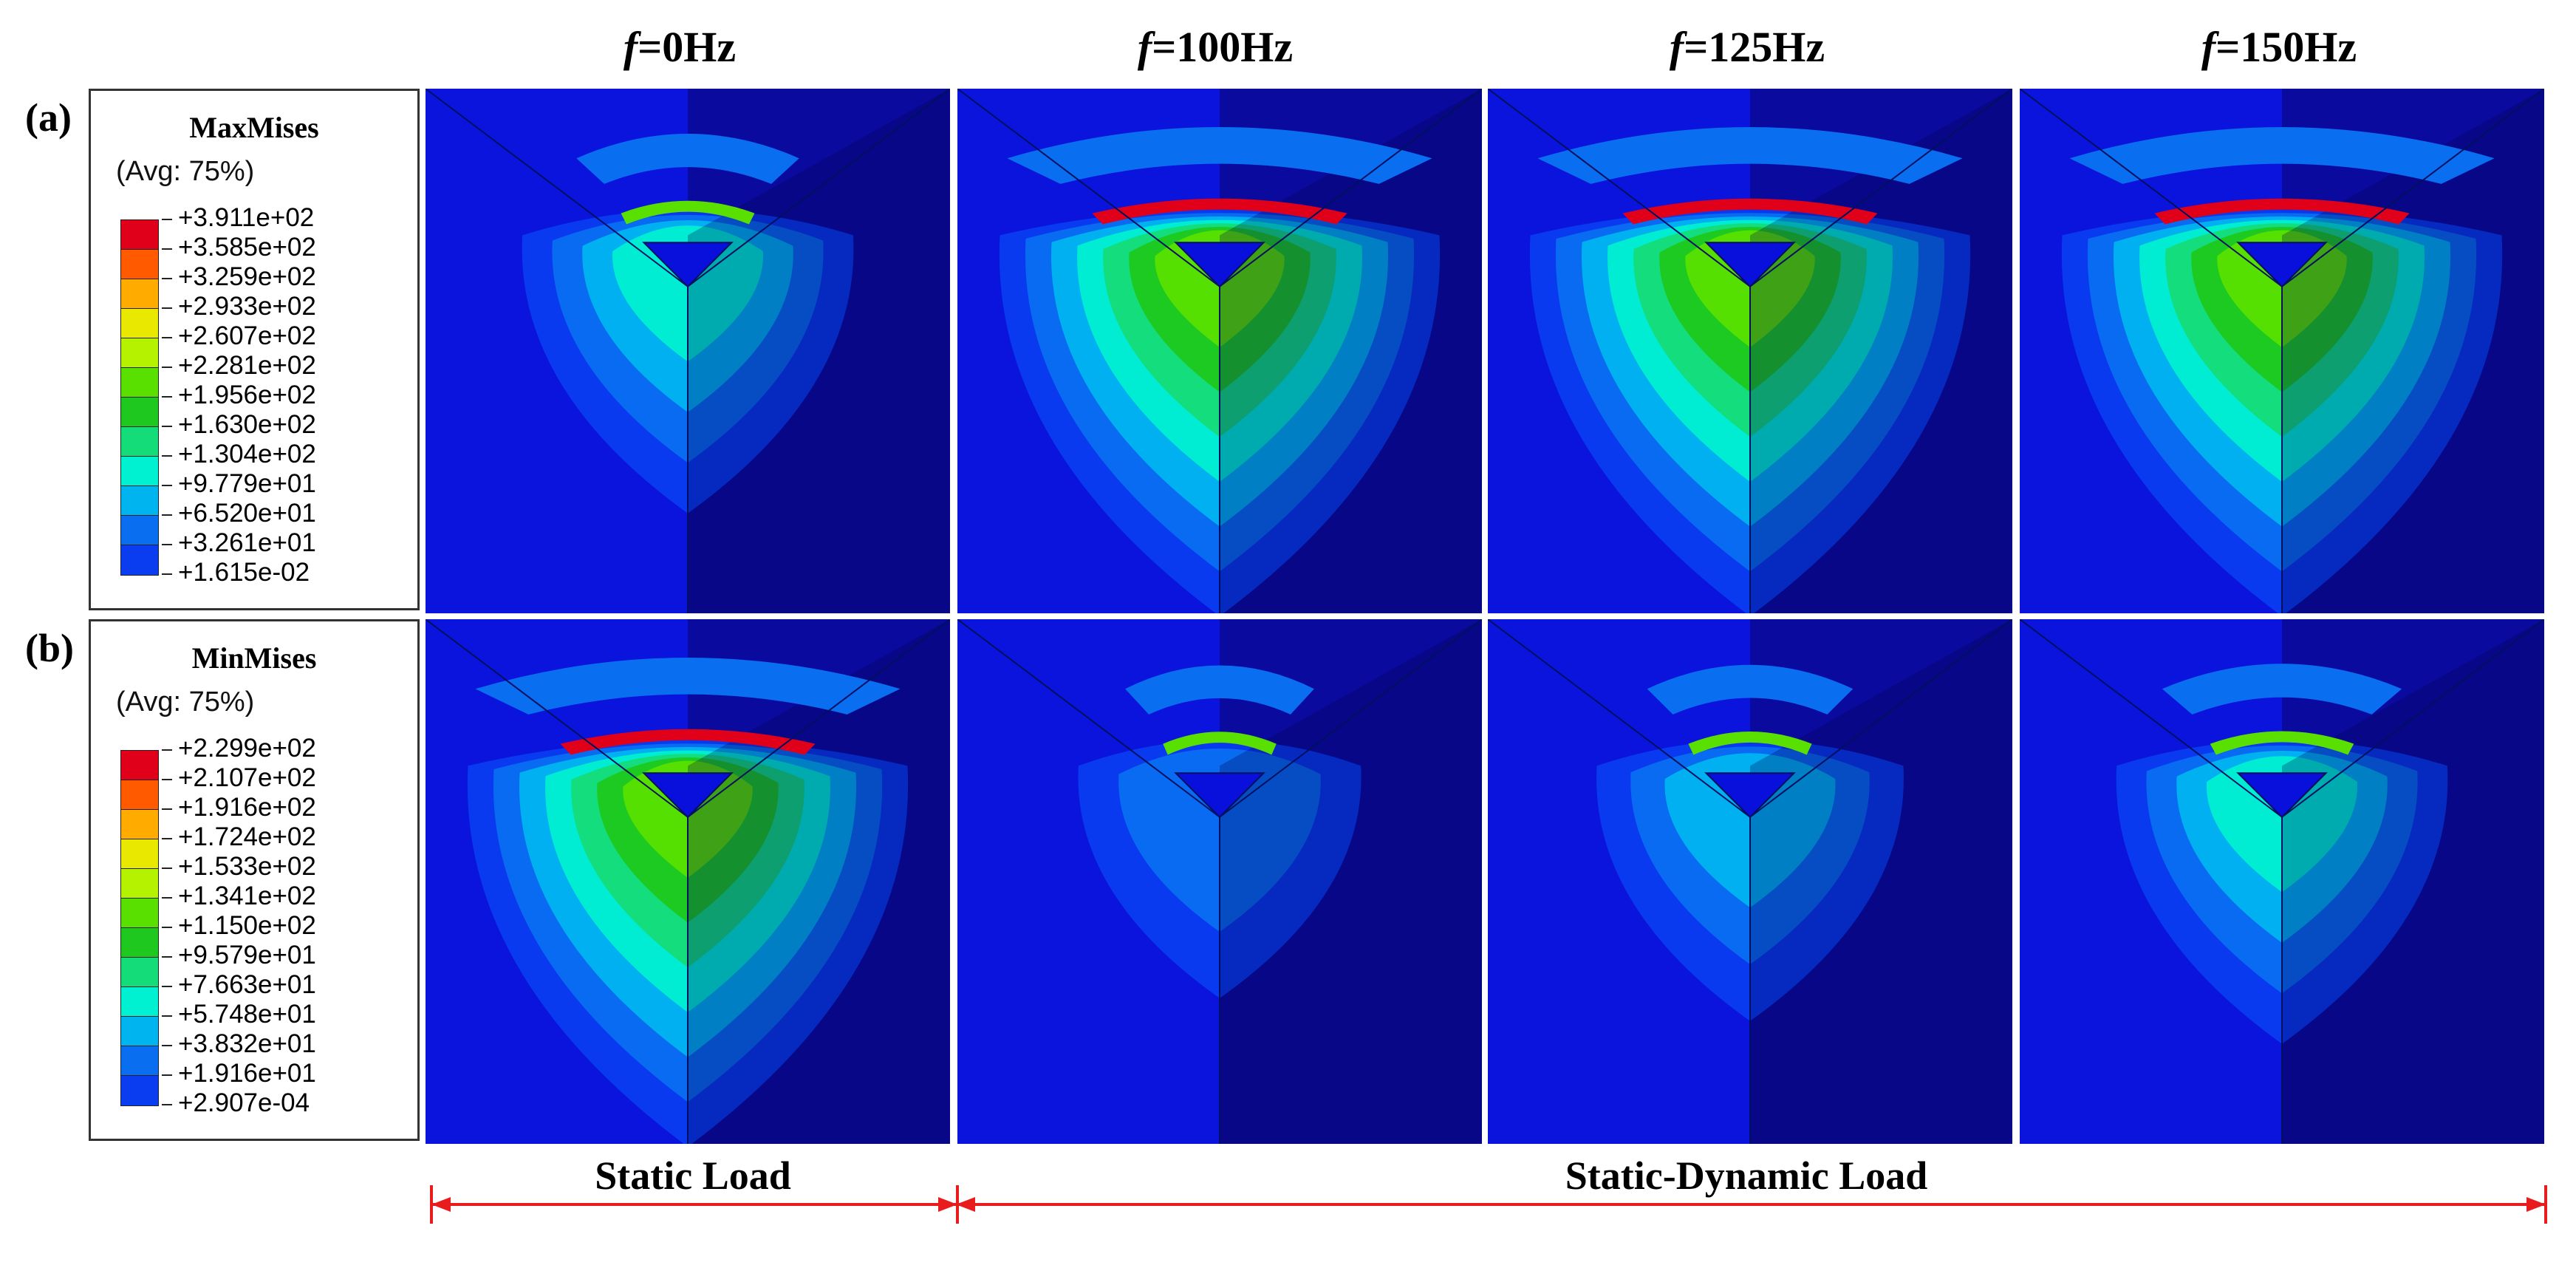 This screenshot has height=1268, width=2576. Describe the element at coordinates (49, 648) in the screenshot. I see `row-label-b: (b)` at that location.